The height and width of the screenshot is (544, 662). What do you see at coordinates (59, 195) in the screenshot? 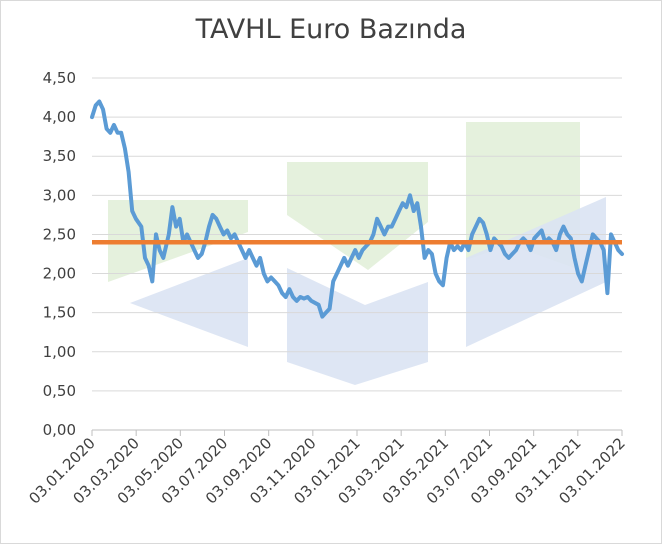
I see `y-tick-label: 3,00` at bounding box center [59, 195].